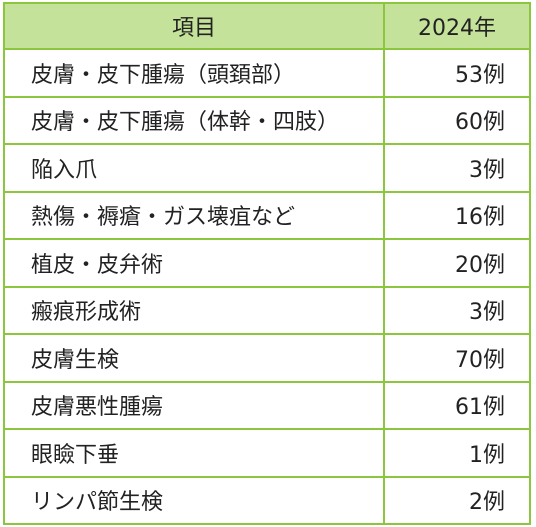 The width and height of the screenshot is (536, 527). I want to click on table-row: 皮膚・皮下腫瘍（頭頚部） 53例, so click(267, 73).